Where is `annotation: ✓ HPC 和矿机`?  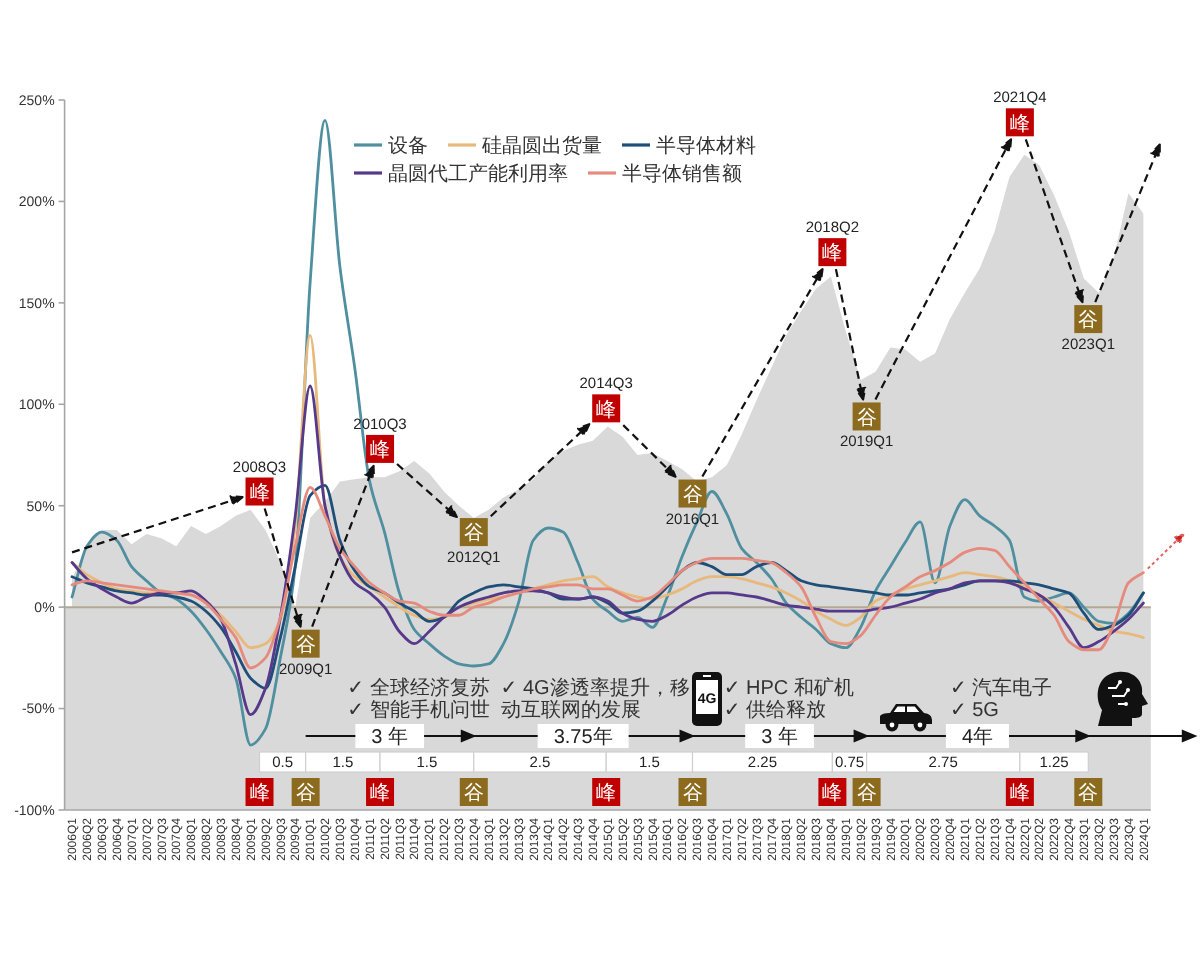 annotation: ✓ HPC 和矿机 is located at coordinates (788, 689).